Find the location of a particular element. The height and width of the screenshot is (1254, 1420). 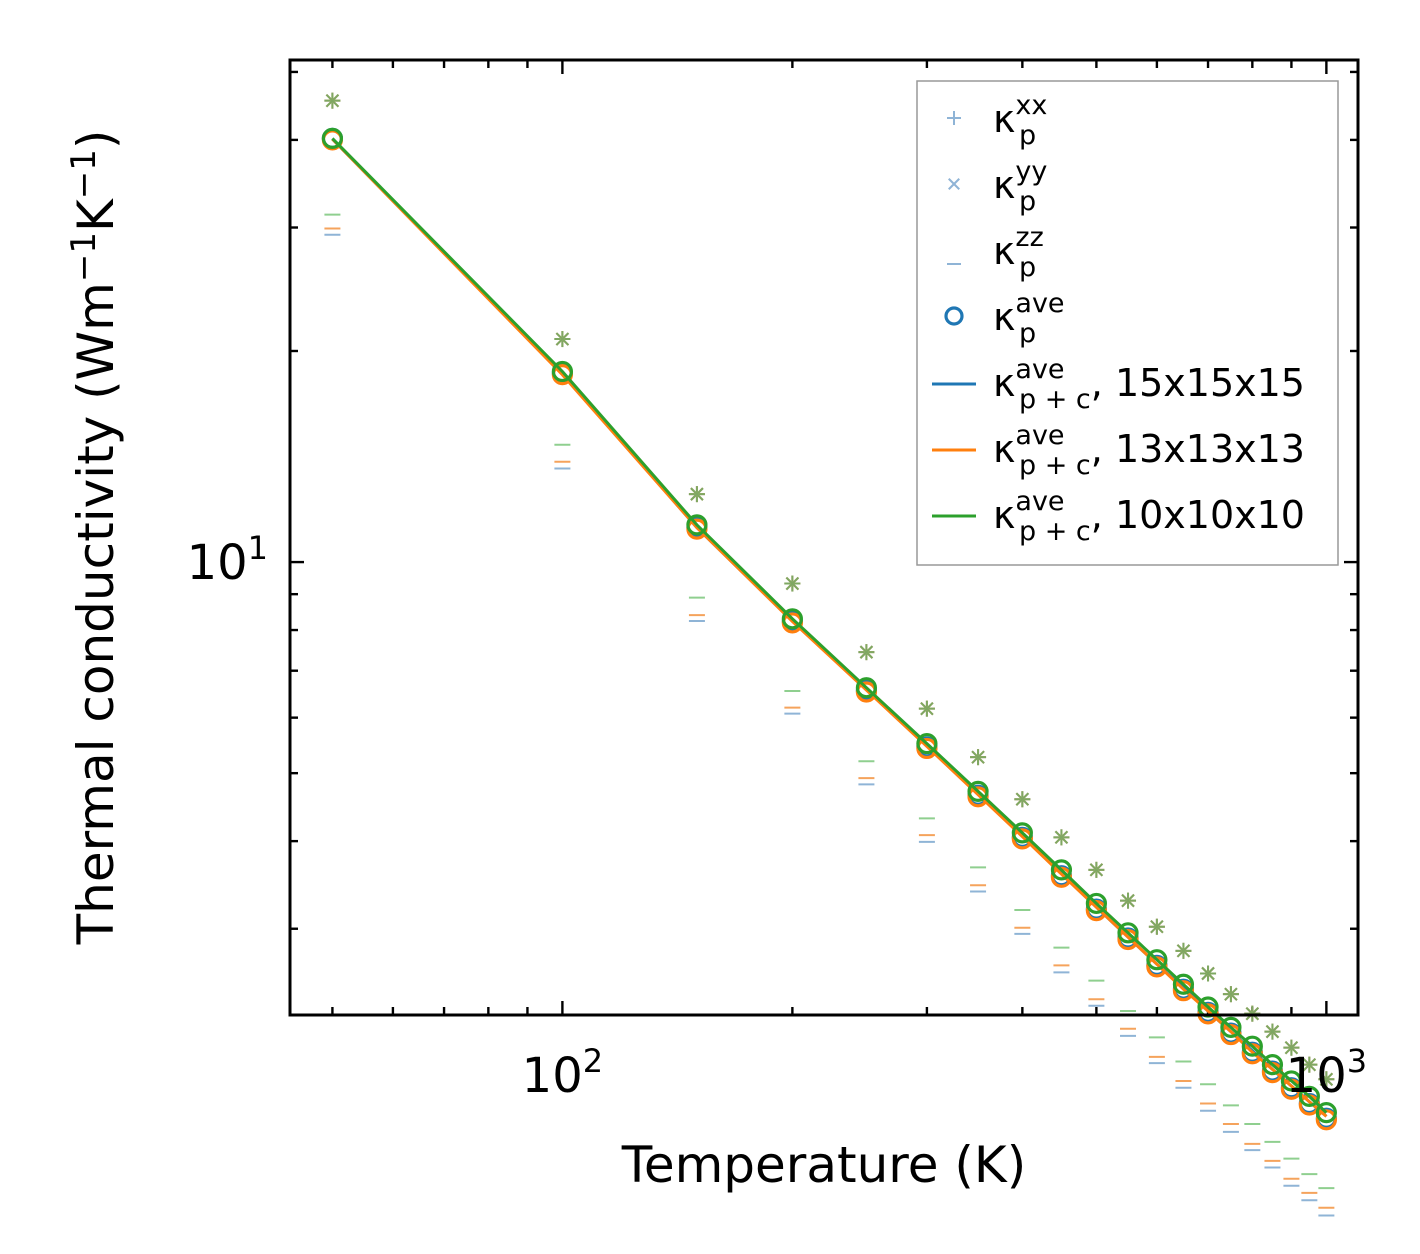

legend-label: κave p + c, 13x13x13 is located at coordinates (1149, 450).